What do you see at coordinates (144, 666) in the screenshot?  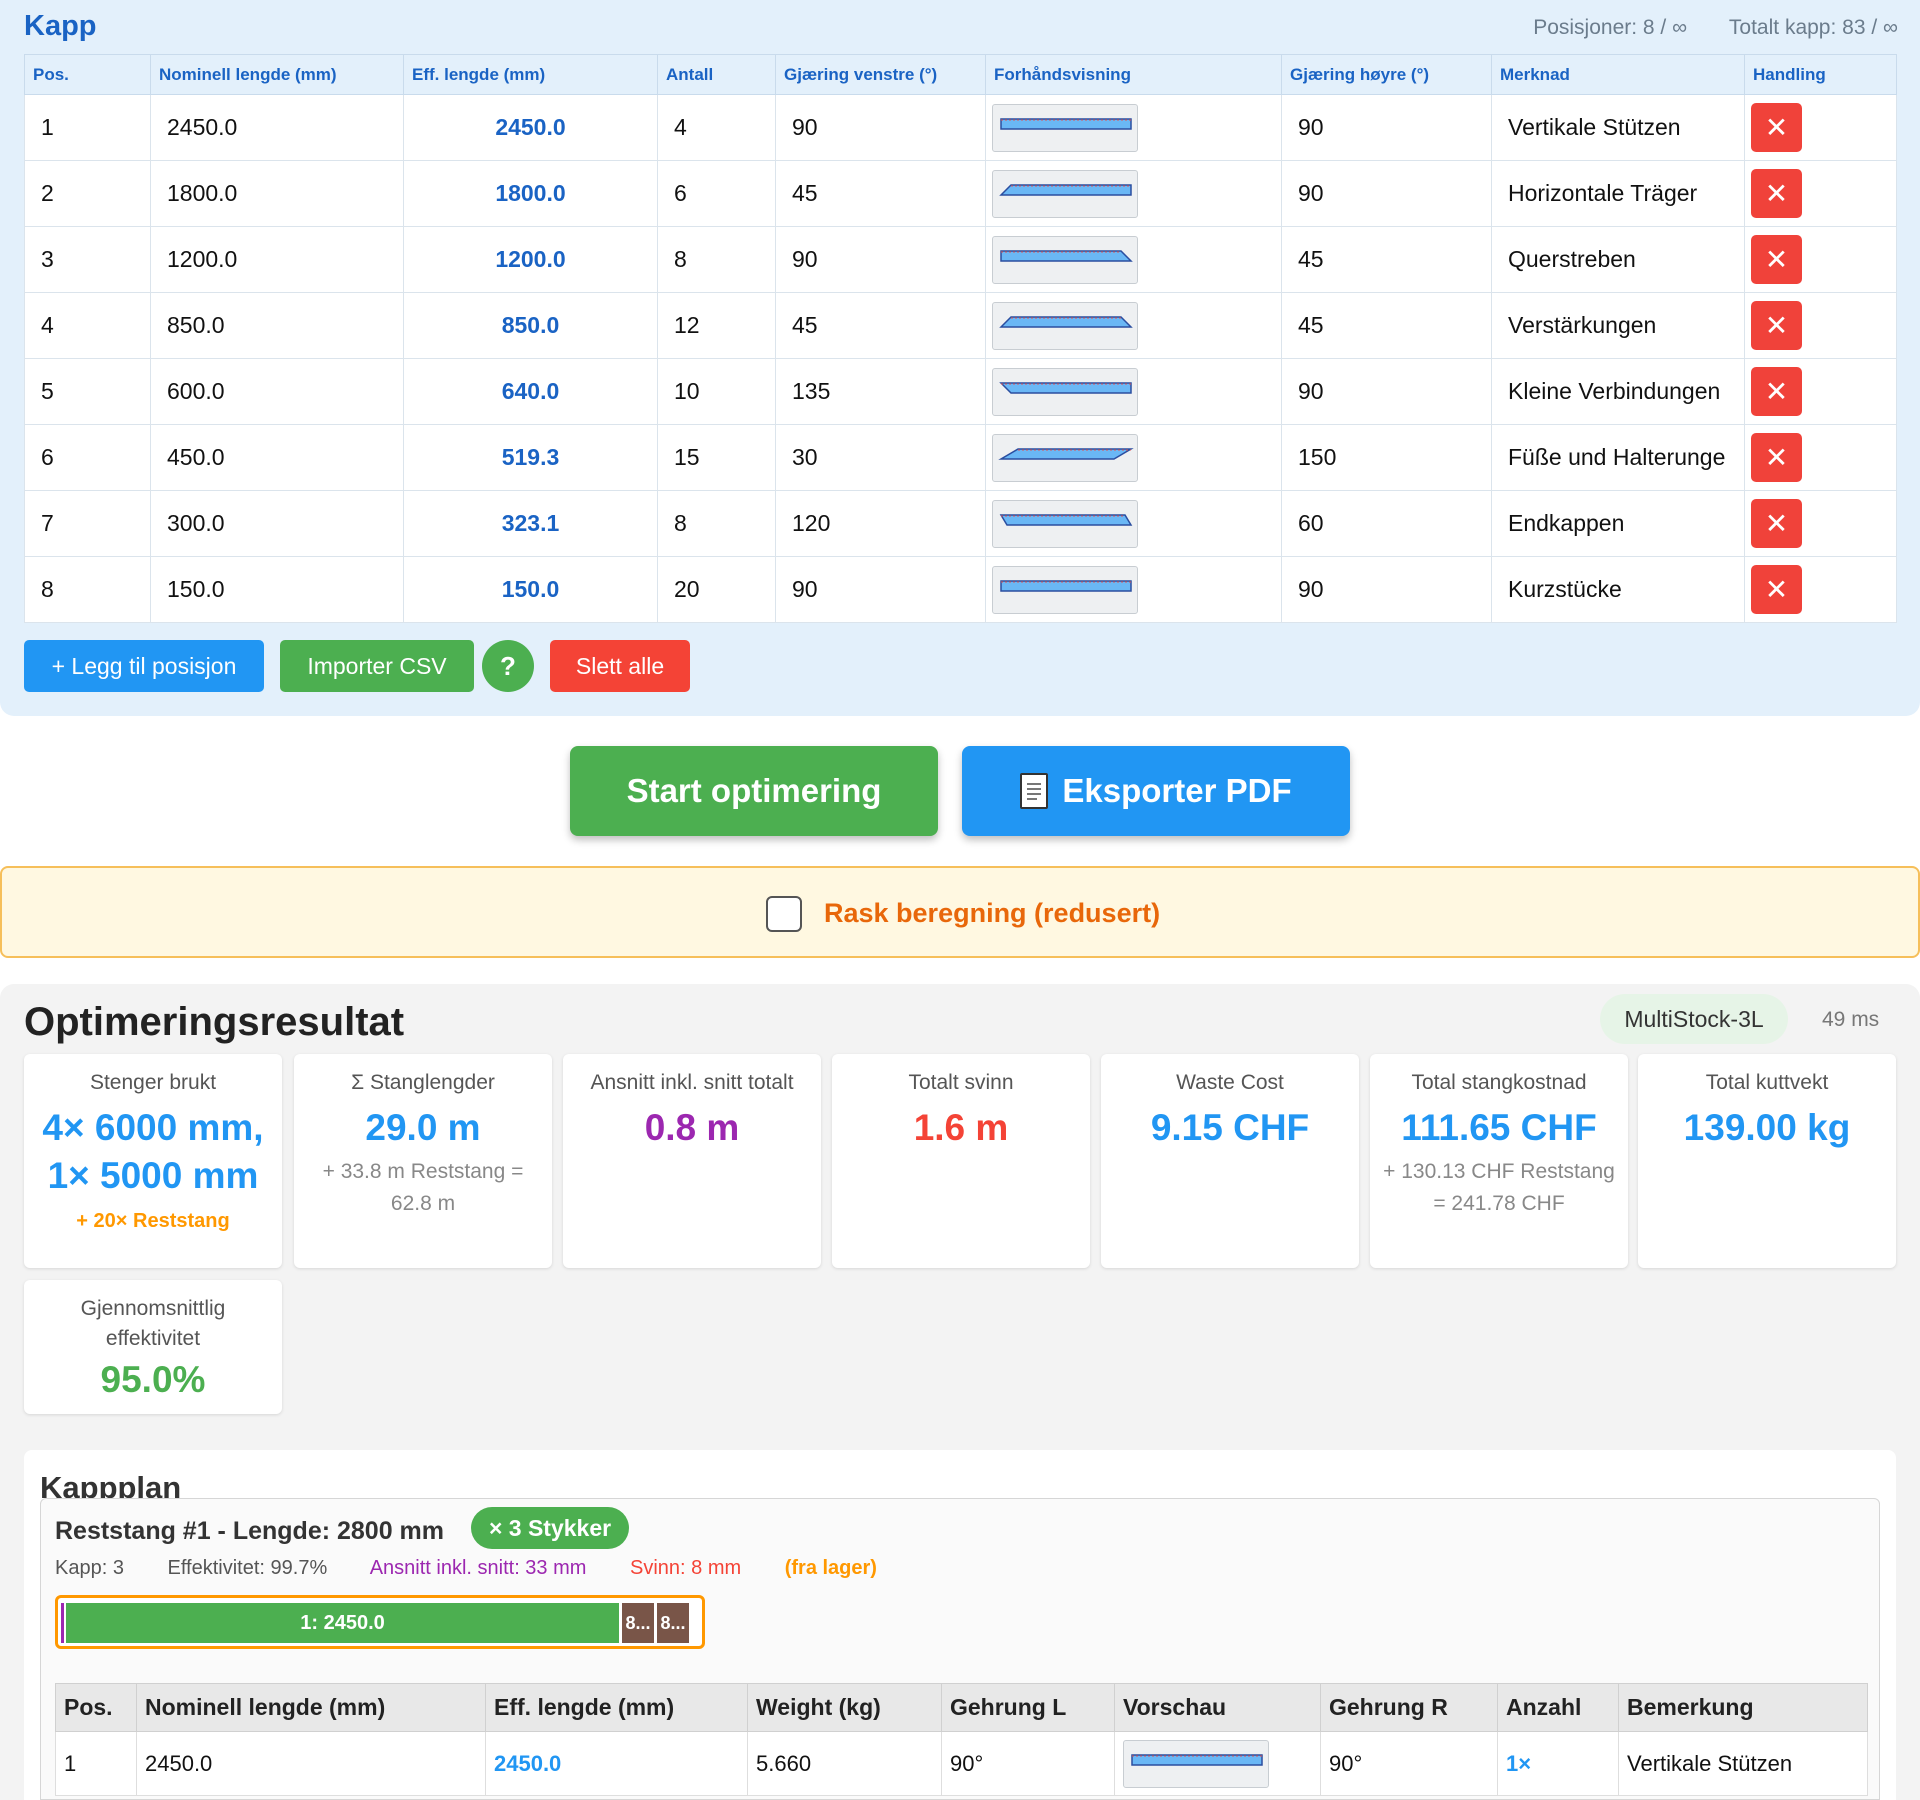 I see `add-position-button: + Legg til posisjon` at bounding box center [144, 666].